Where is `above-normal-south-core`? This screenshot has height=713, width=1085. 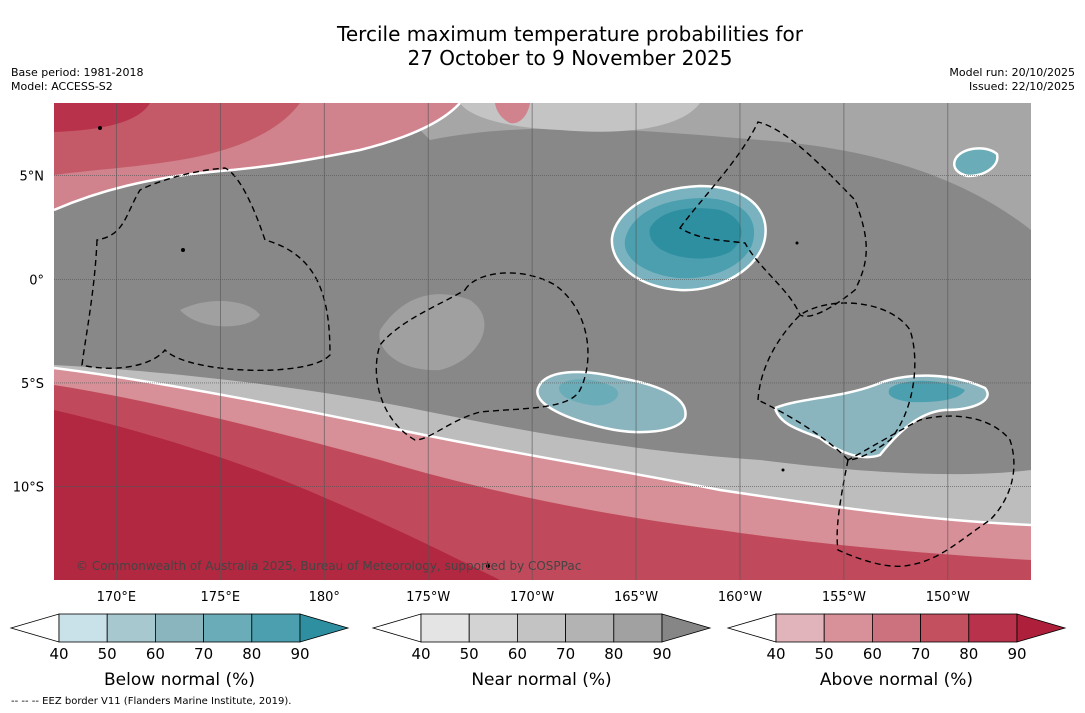
above-normal-south-core is located at coordinates (277, 495).